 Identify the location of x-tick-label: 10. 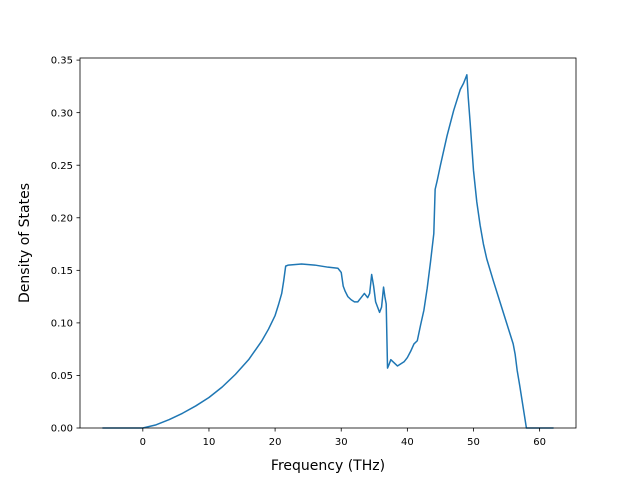
(209, 442).